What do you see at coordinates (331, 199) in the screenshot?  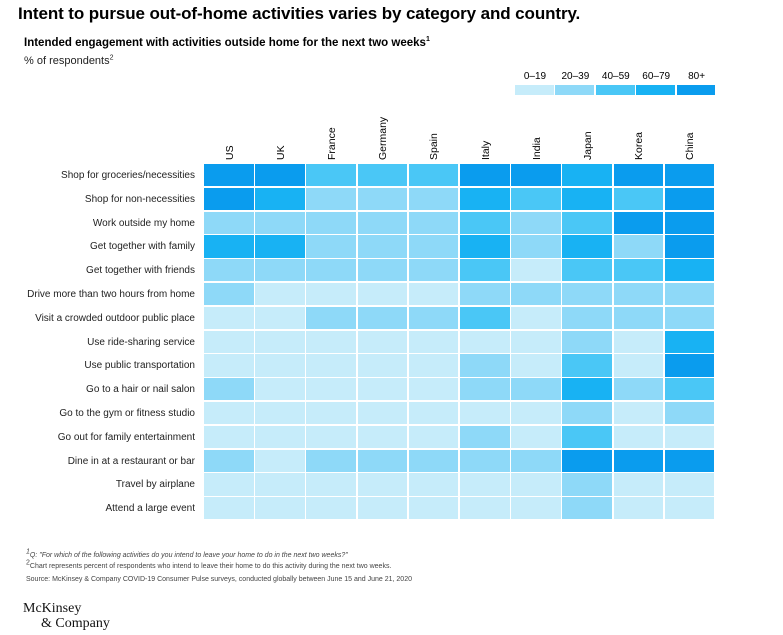 I see `heatmap-cell-1-france` at bounding box center [331, 199].